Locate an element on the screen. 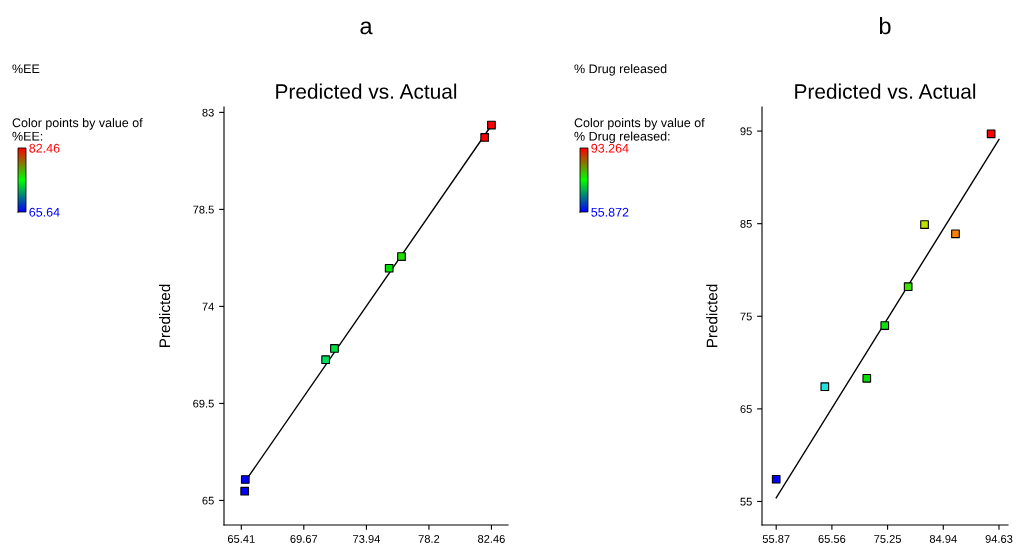 The width and height of the screenshot is (1029, 558). x-tick-label: 78.2 is located at coordinates (429, 539).